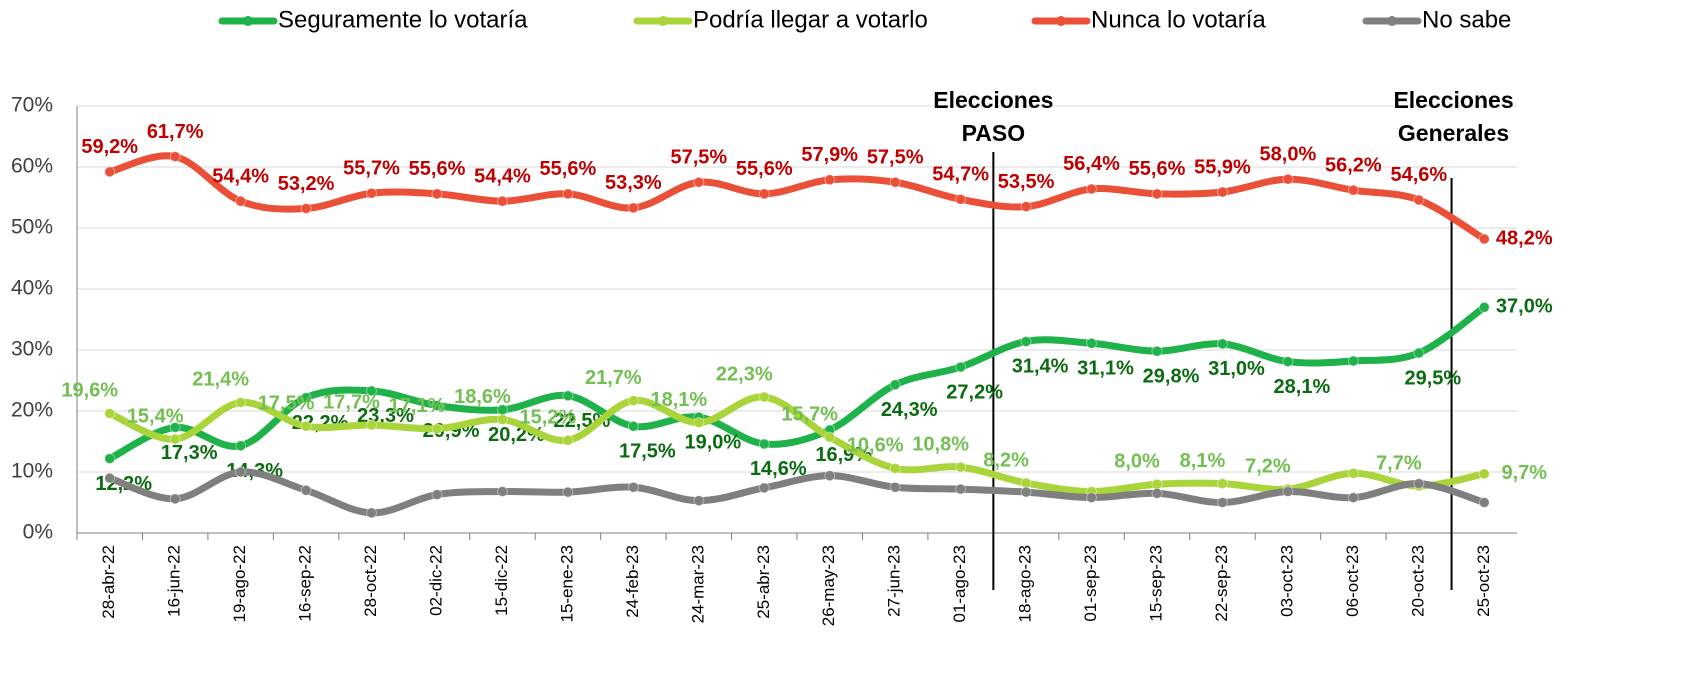 The height and width of the screenshot is (676, 1694). What do you see at coordinates (698, 158) in the screenshot?
I see `data-label: 57,5%` at bounding box center [698, 158].